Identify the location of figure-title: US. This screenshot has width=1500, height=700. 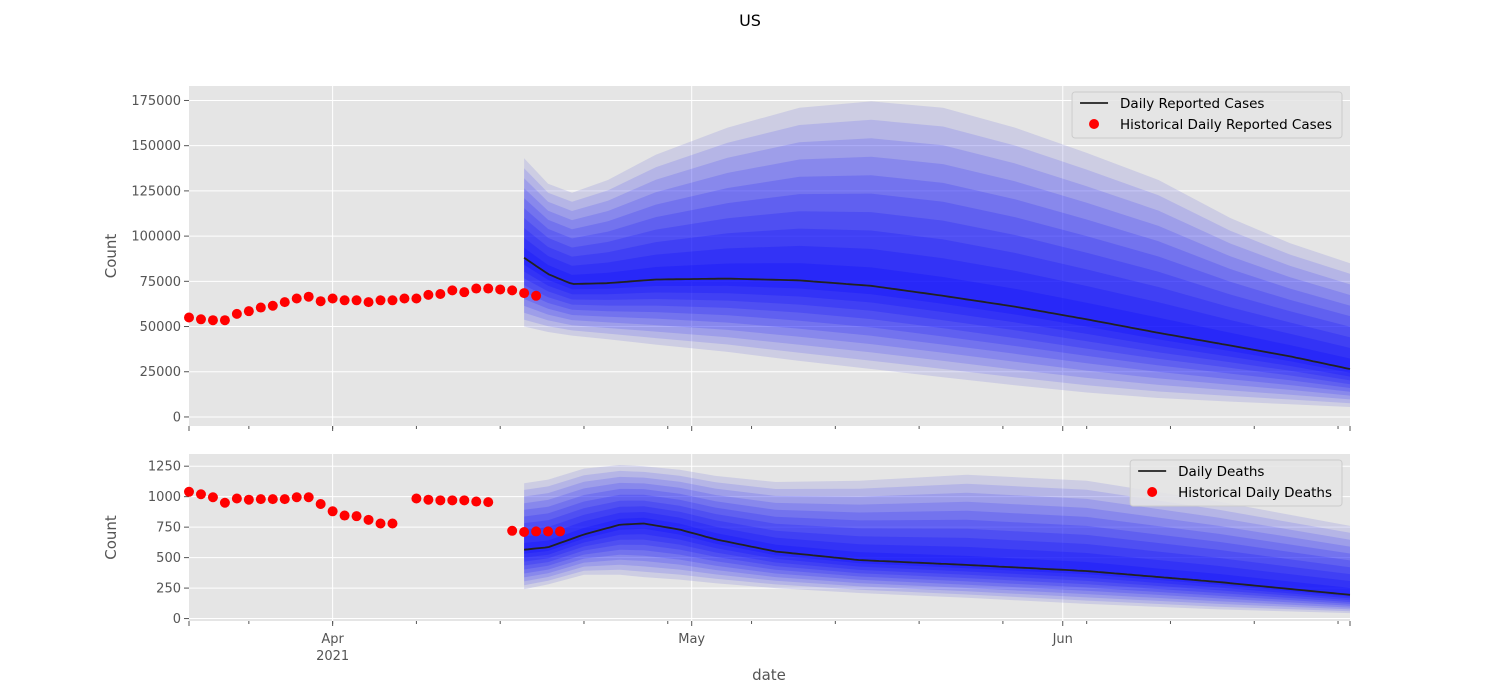
(750, 20).